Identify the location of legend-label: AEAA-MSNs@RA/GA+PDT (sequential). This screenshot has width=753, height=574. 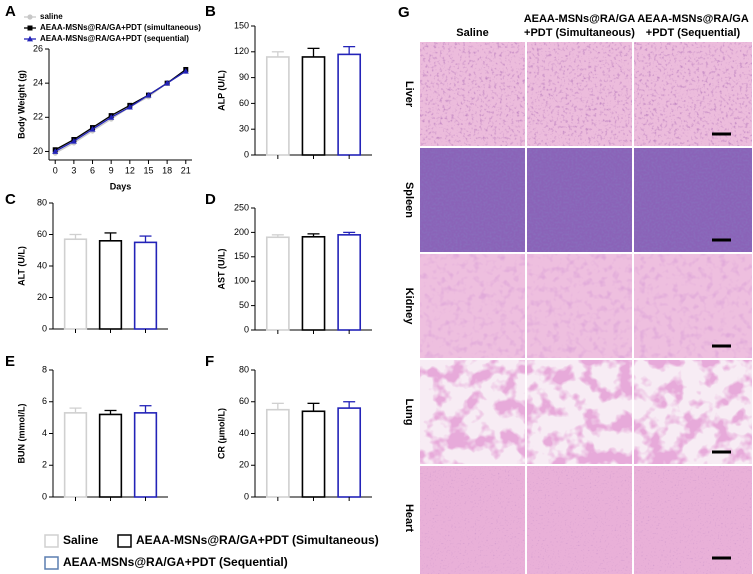
(114, 38).